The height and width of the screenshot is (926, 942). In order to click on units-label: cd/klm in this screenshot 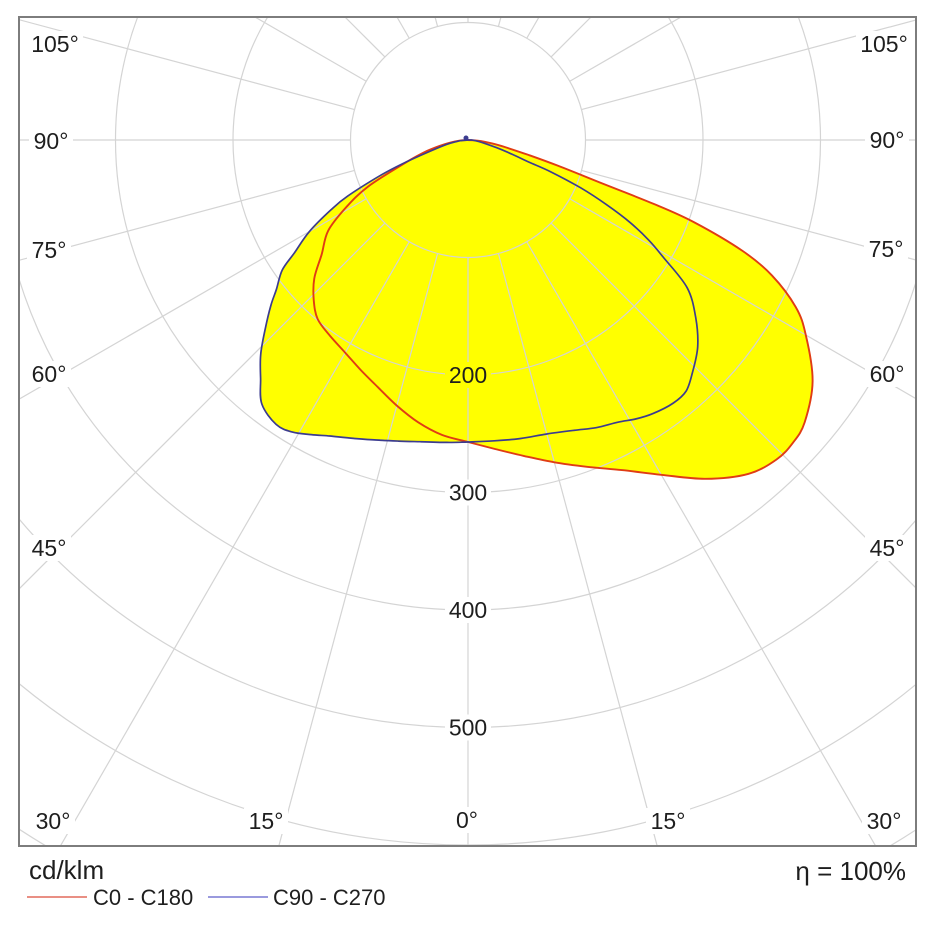, I will do `click(67, 870)`.